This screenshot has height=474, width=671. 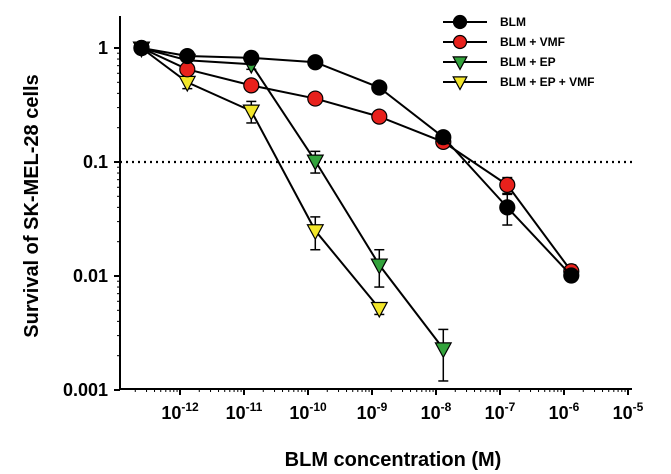 What do you see at coordinates (532, 42) in the screenshot?
I see `legend-label-blm-vmf: BLM + VMF` at bounding box center [532, 42].